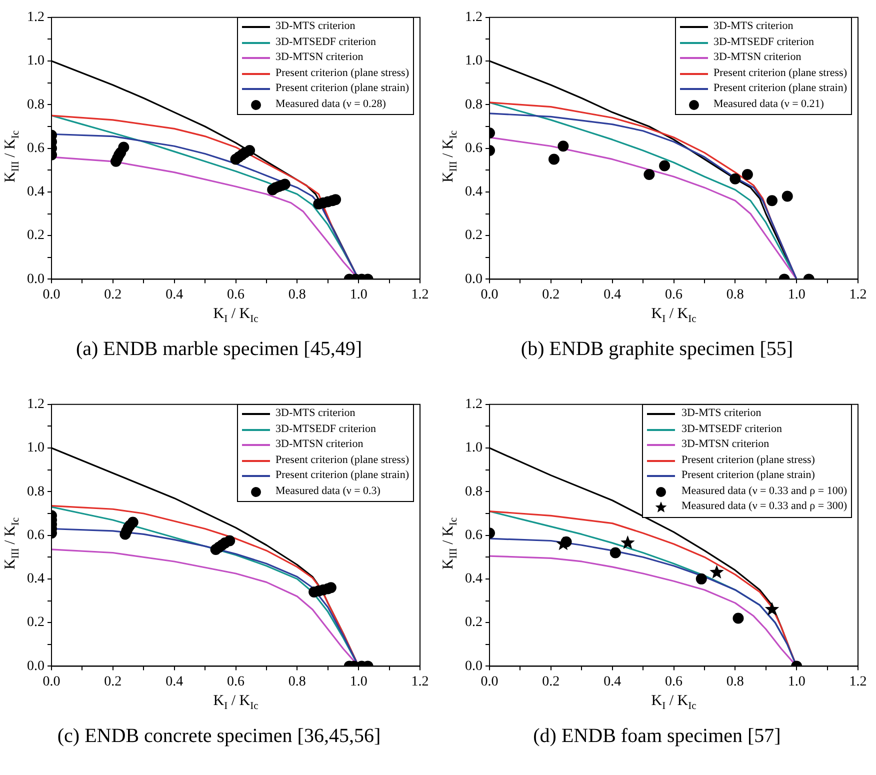 Image resolution: width=876 pixels, height=775 pixels. Describe the element at coordinates (657, 736) in the screenshot. I see `text: (d) ENDB foam specimen [57]` at that location.